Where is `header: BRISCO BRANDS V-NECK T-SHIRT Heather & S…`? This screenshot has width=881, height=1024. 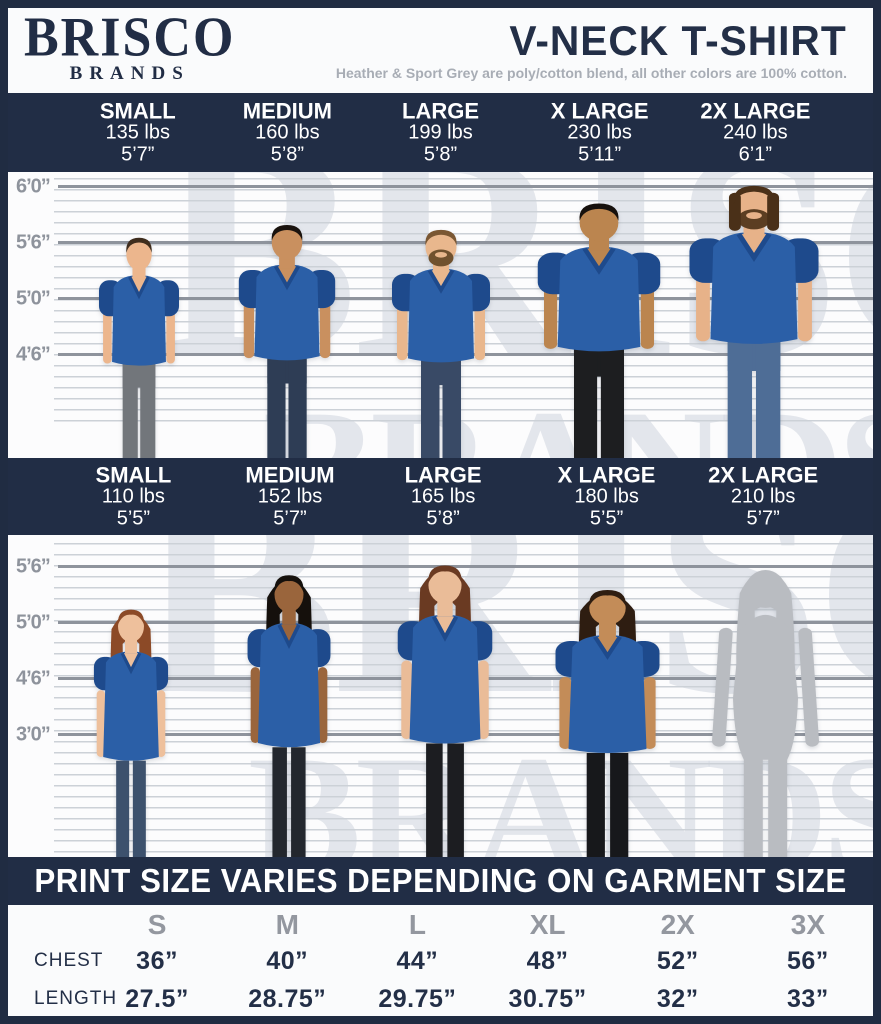
header: BRISCO BRANDS V-NECK T-SHIRT Heather & S… is located at coordinates (440, 50).